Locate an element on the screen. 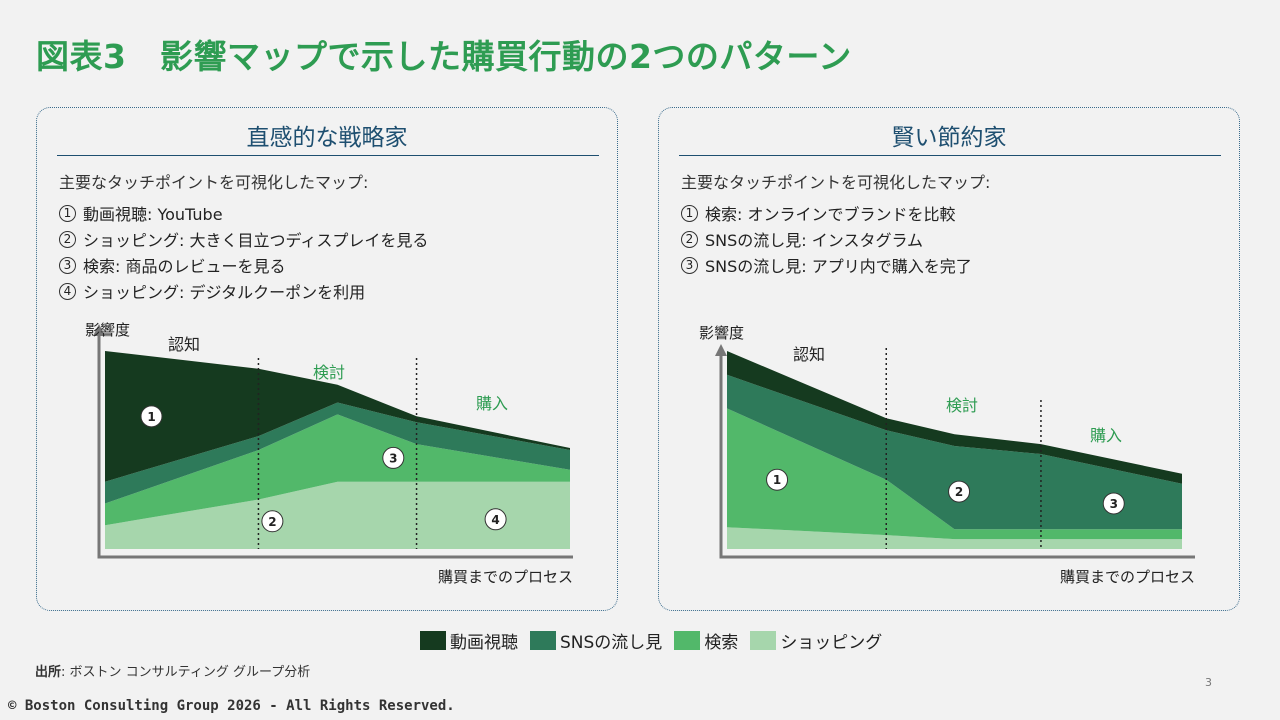 This screenshot has height=720, width=1280. source-text: : ボストン コンサルティング グループ分析 is located at coordinates (186, 672).